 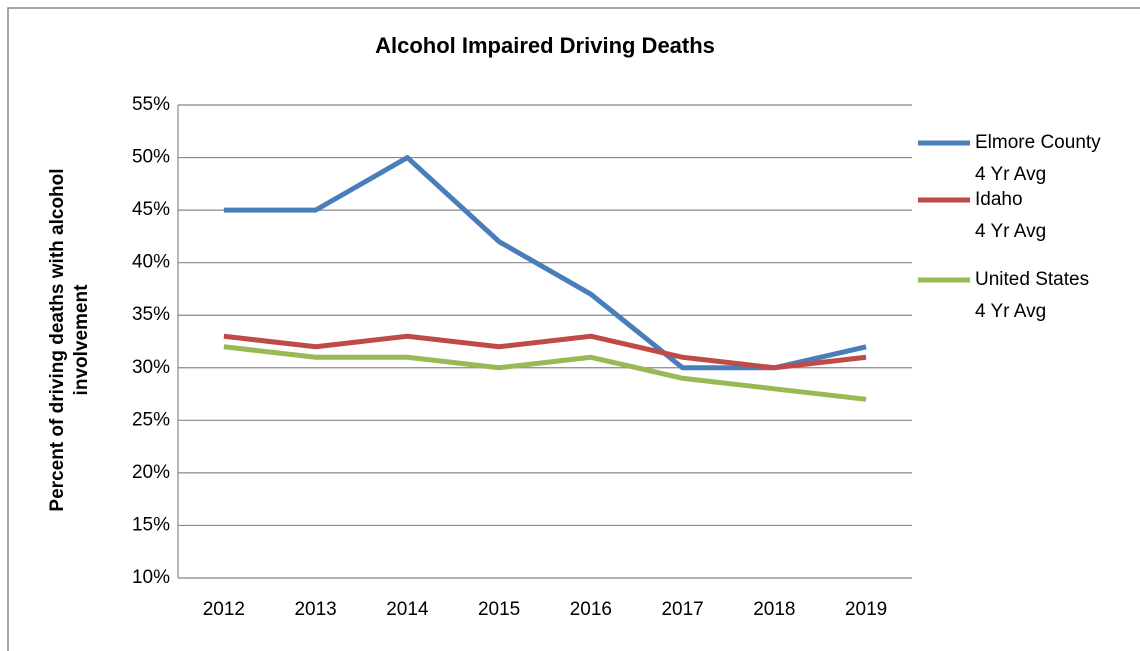 What do you see at coordinates (151, 472) in the screenshot?
I see `y-tick-label: 20%` at bounding box center [151, 472].